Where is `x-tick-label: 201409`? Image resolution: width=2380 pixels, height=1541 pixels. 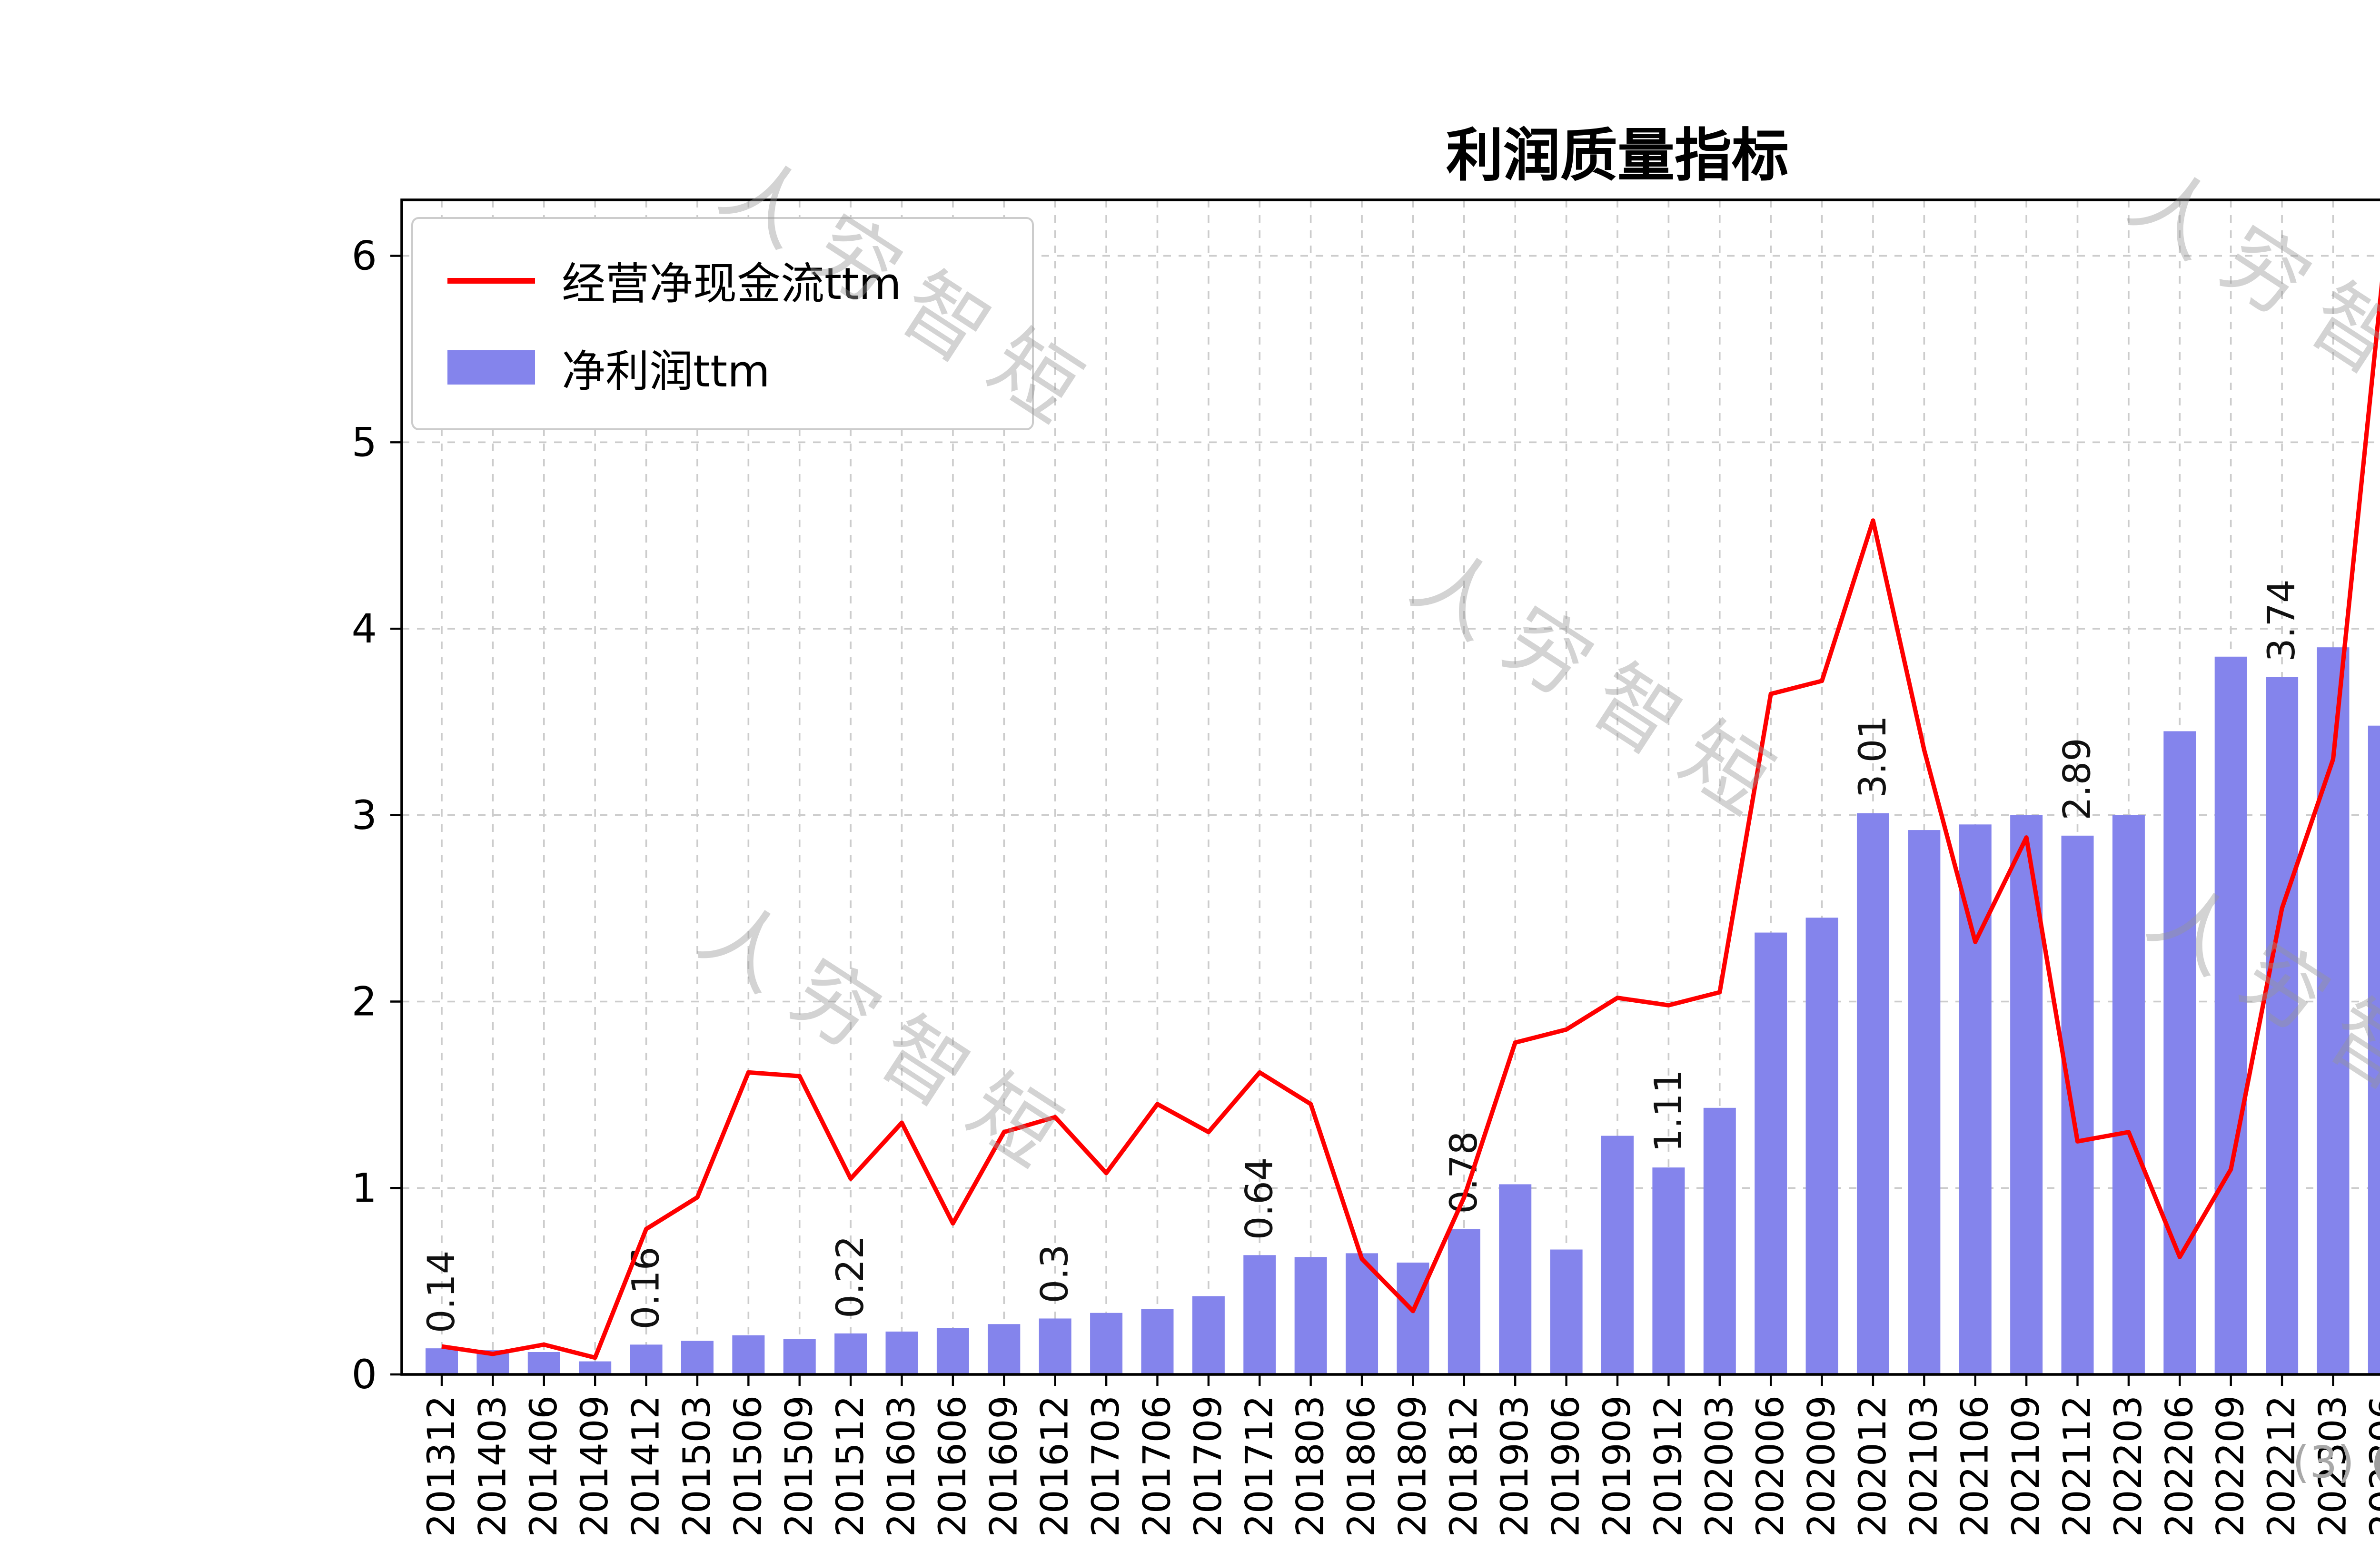 x-tick-label: 201409 is located at coordinates (595, 1466).